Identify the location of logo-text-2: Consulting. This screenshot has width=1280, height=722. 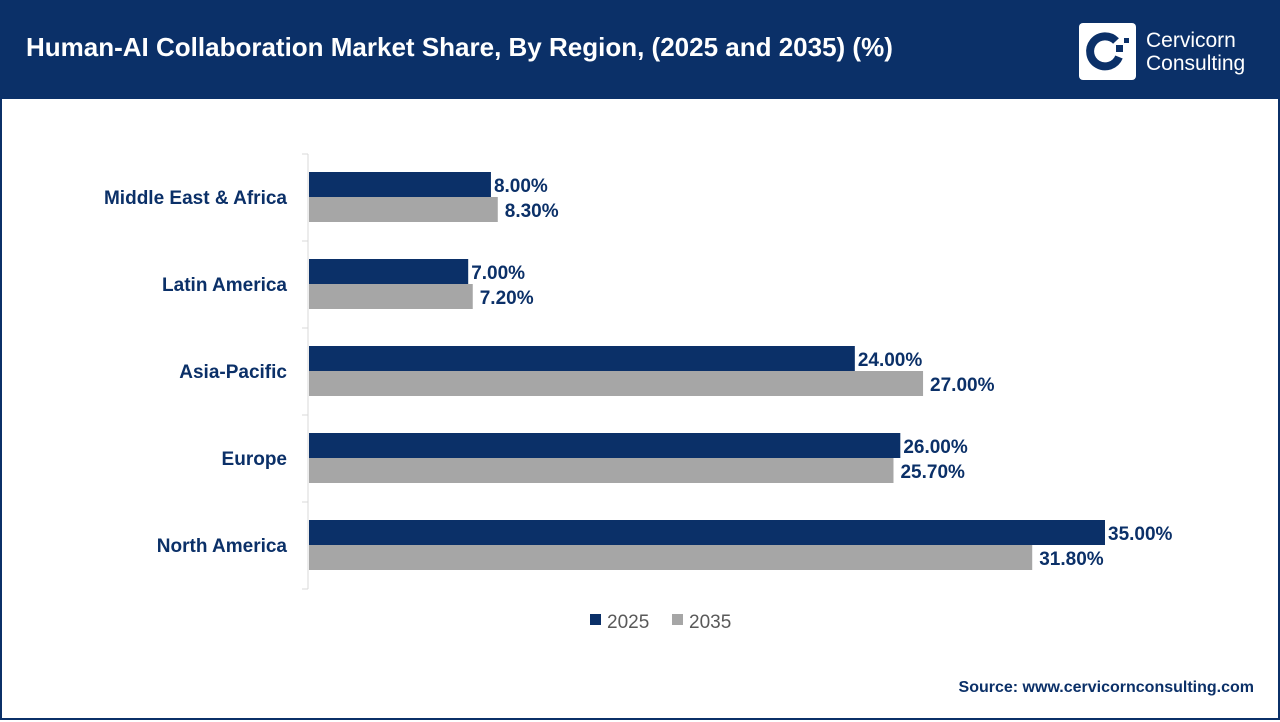
(1196, 63).